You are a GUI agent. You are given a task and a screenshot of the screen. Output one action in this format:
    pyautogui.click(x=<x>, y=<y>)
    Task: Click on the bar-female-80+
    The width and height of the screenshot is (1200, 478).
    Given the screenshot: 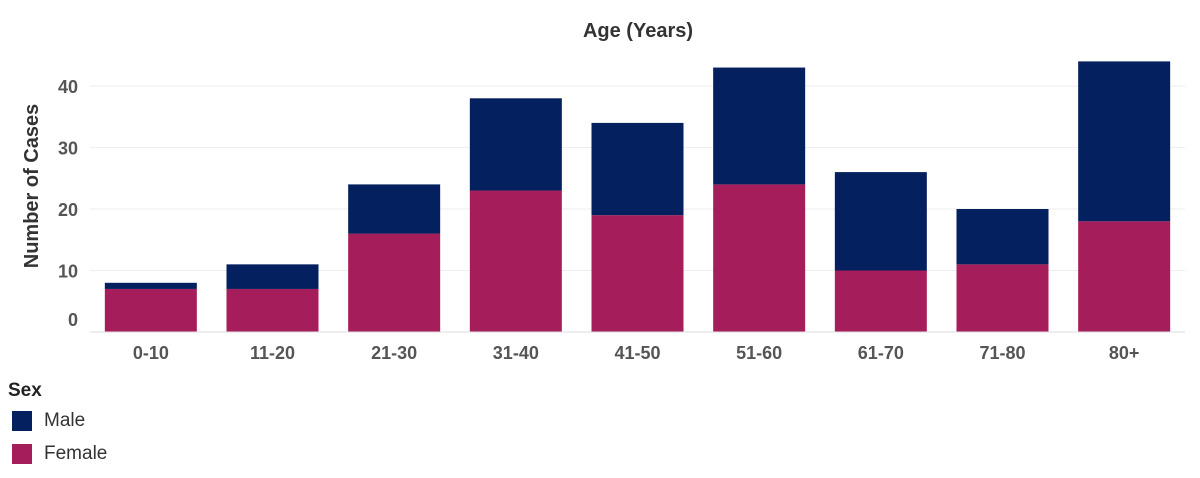 What is the action you would take?
    pyautogui.click(x=1124, y=276)
    